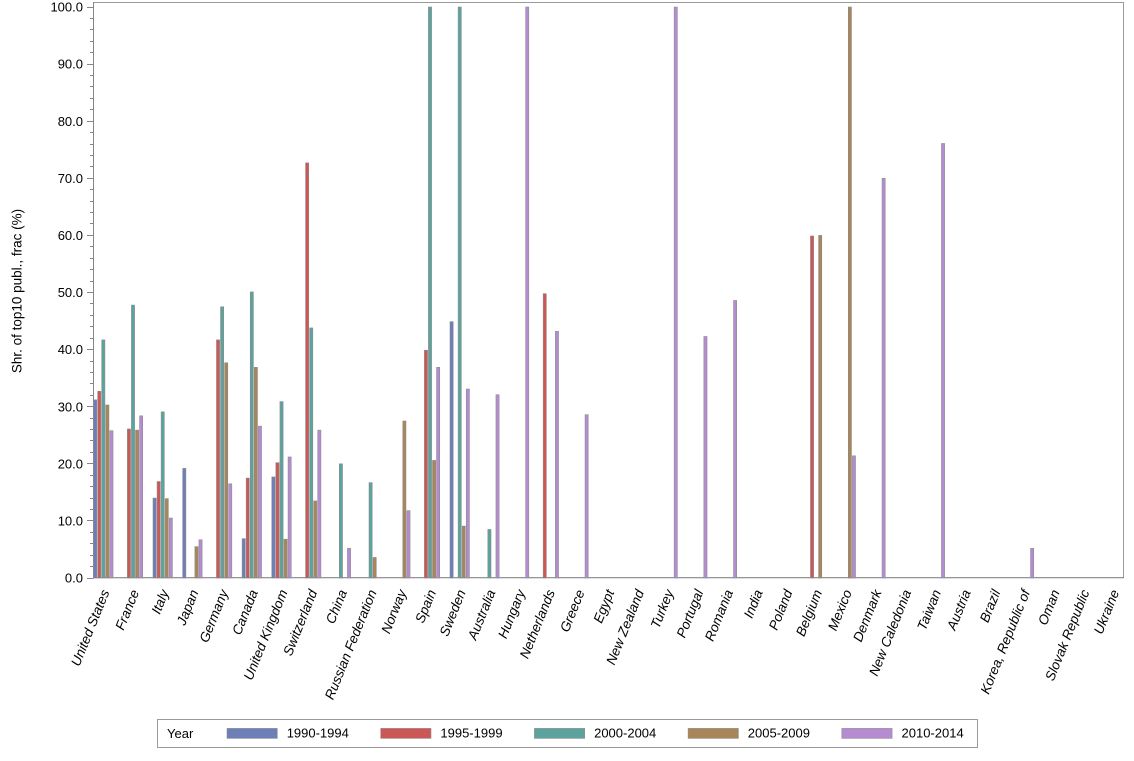  What do you see at coordinates (70, 521) in the screenshot?
I see `svg-text: 10.0` at bounding box center [70, 521].